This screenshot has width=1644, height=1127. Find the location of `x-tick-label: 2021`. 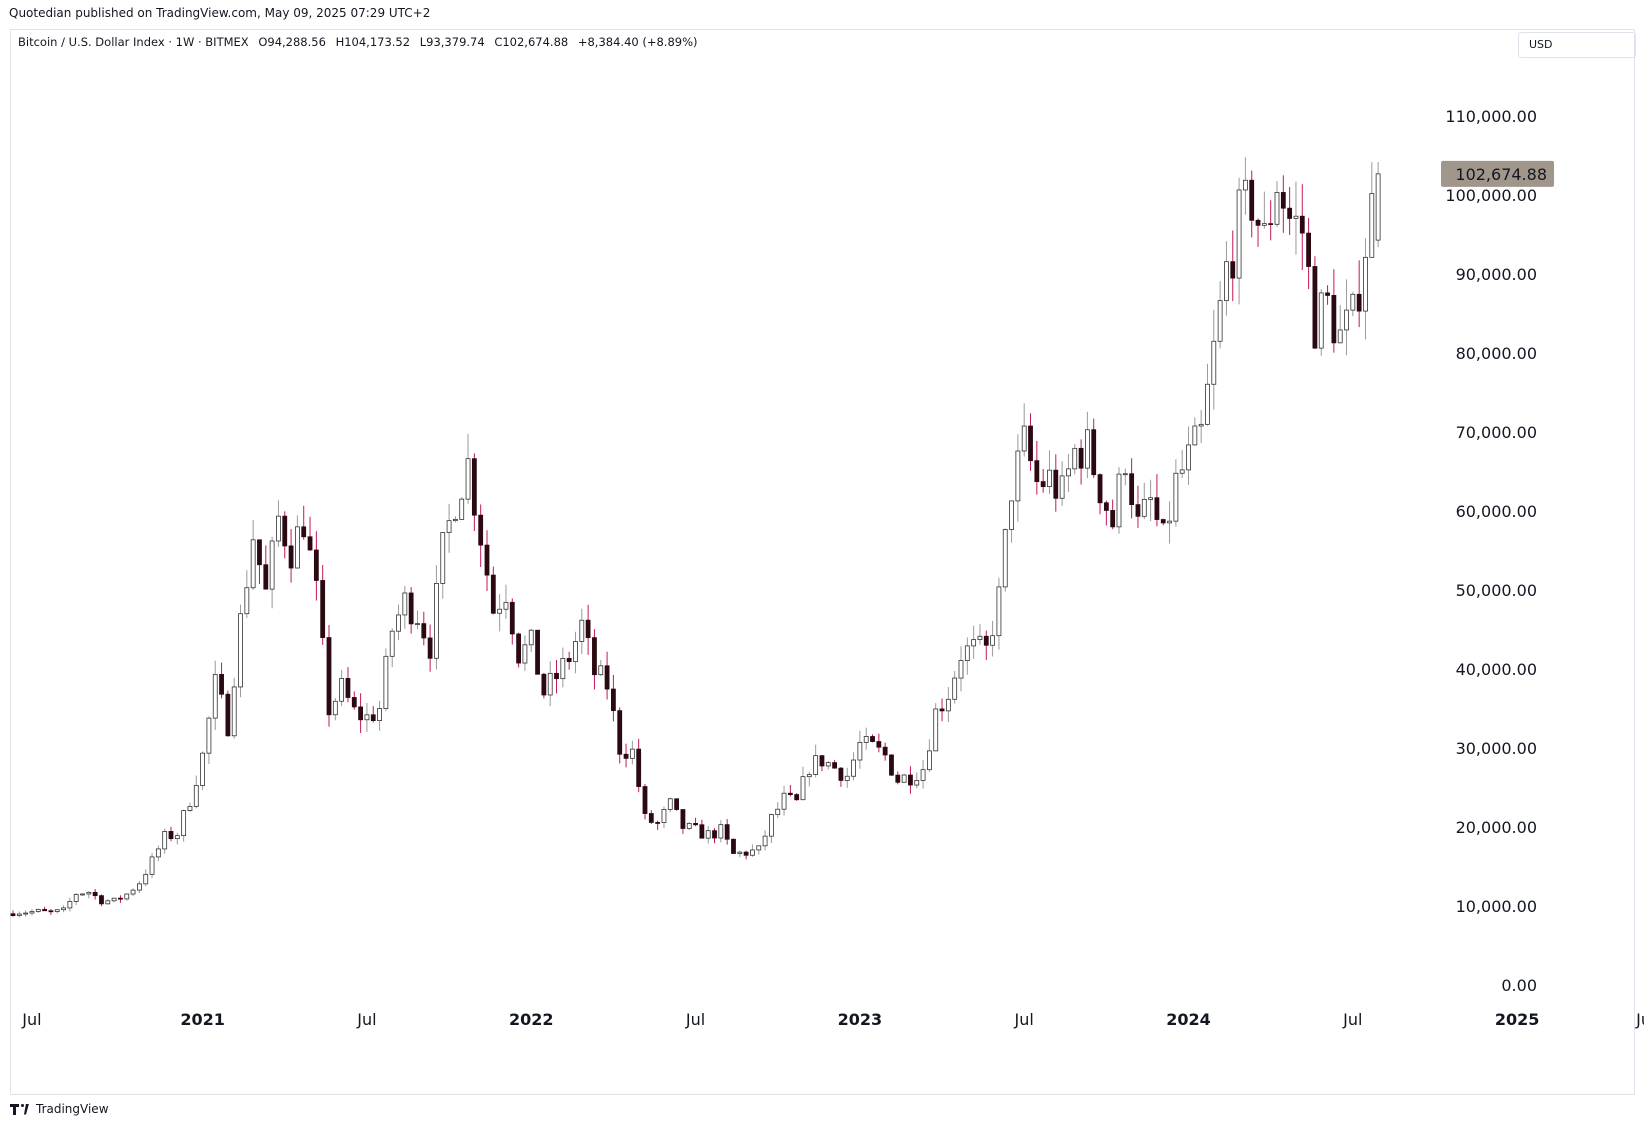

x-tick-label: 2021 is located at coordinates (202, 1019).